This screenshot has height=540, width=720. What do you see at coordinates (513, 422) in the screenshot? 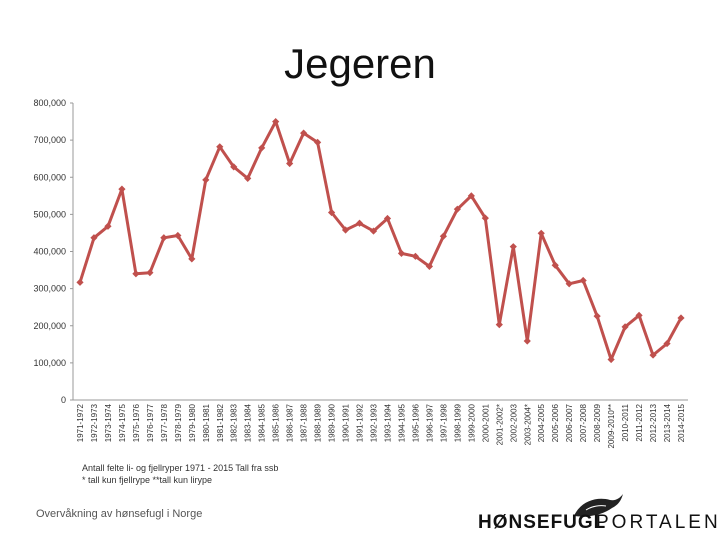
I see `x-tick-label: 2002-2003` at bounding box center [513, 422].